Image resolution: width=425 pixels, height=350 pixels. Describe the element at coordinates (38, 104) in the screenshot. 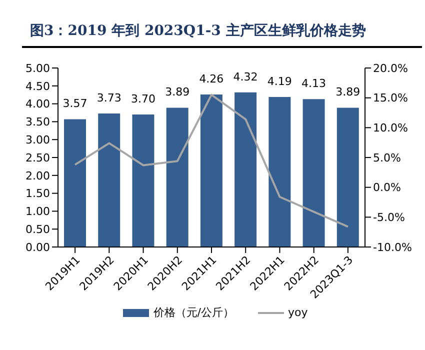

I see `y-tick-label: 4.00` at that location.